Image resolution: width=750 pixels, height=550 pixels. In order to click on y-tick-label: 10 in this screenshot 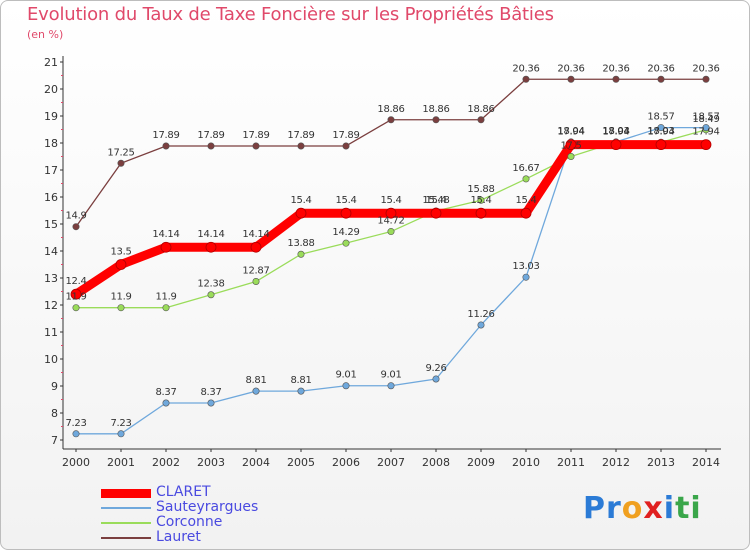, I will do `click(51, 359)`.